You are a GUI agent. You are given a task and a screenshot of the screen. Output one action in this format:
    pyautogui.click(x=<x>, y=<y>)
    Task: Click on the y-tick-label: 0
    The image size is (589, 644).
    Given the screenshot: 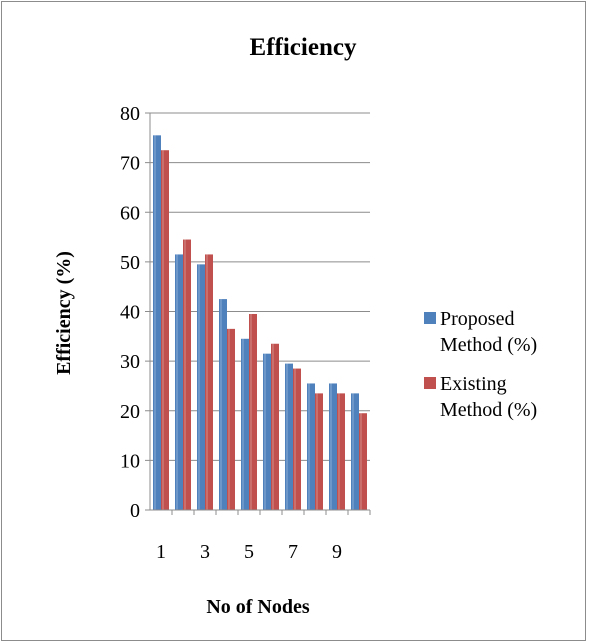 What is the action you would take?
    pyautogui.click(x=135, y=511)
    